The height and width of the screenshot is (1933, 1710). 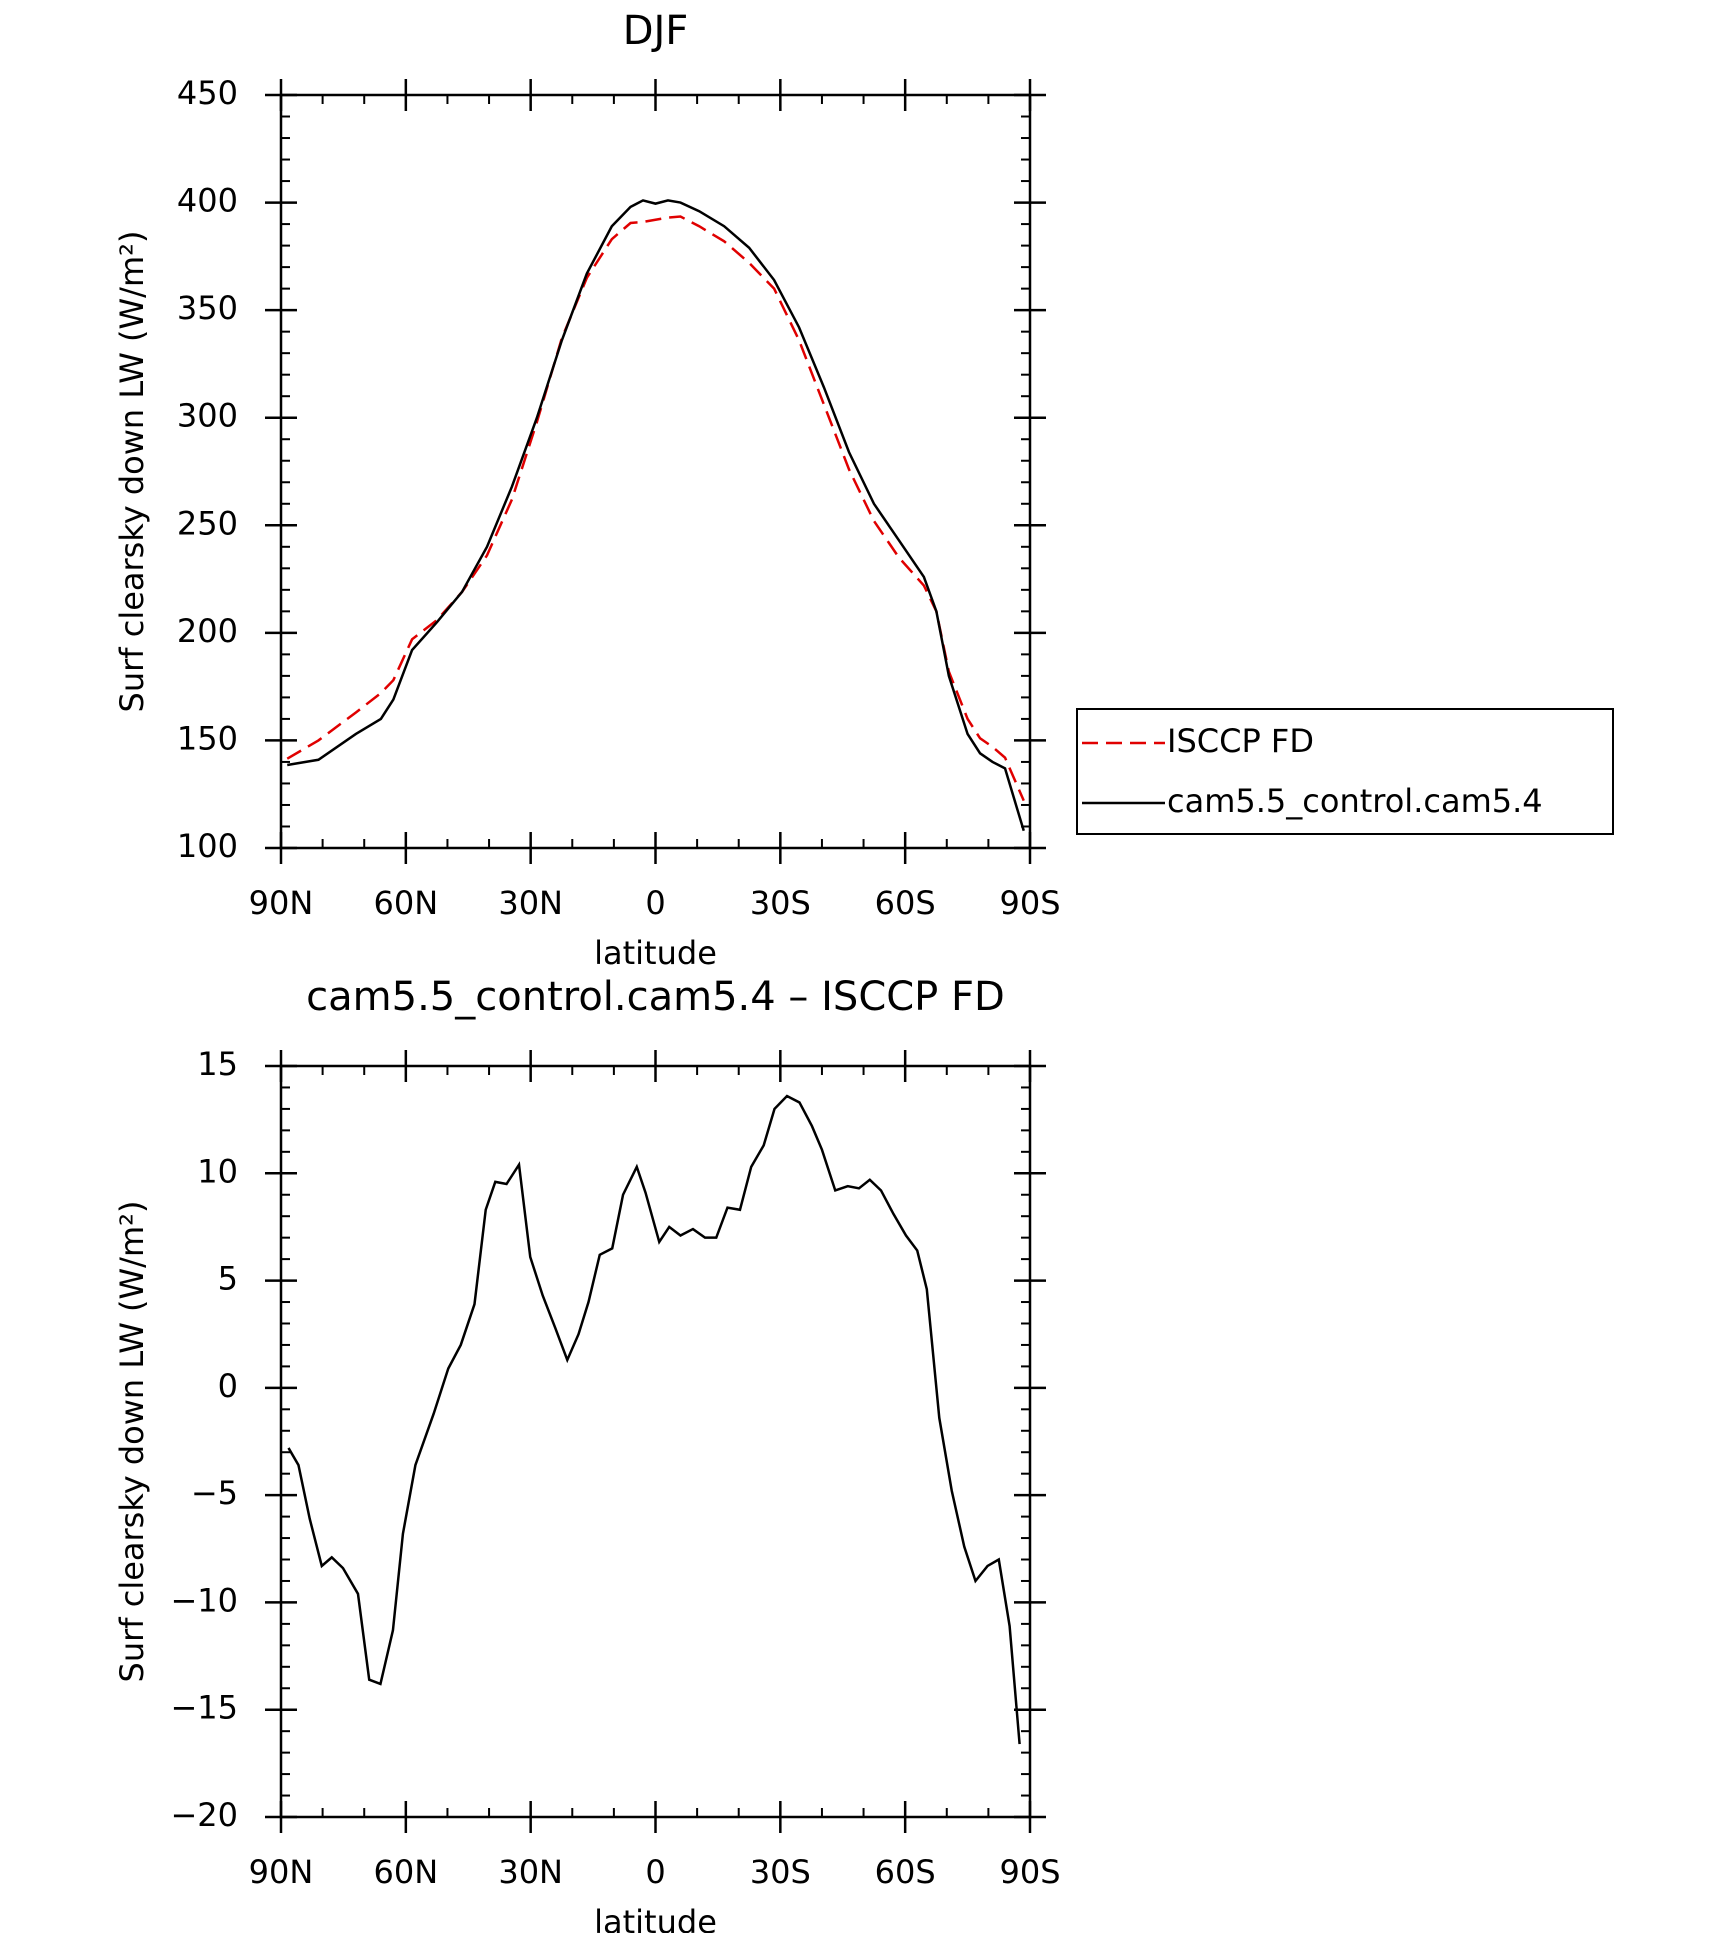 What do you see at coordinates (1345, 771) in the screenshot?
I see `legend-box` at bounding box center [1345, 771].